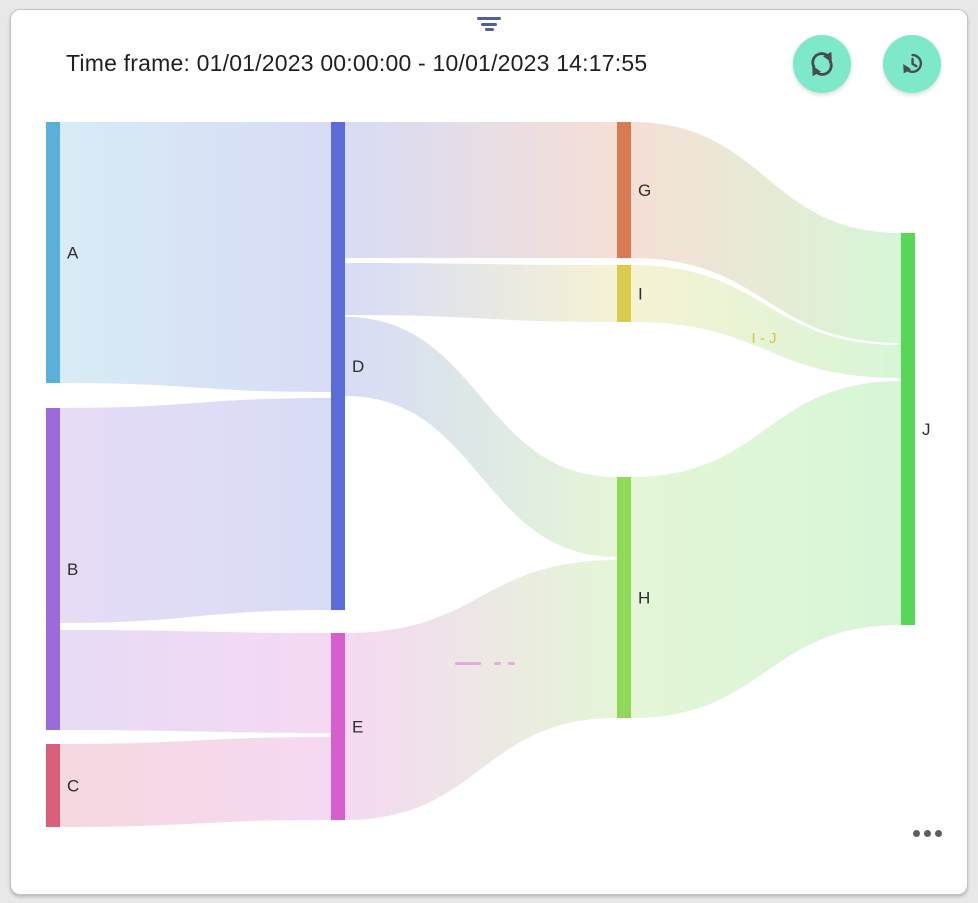 The height and width of the screenshot is (903, 978). I want to click on sankey-node-I, so click(624, 293).